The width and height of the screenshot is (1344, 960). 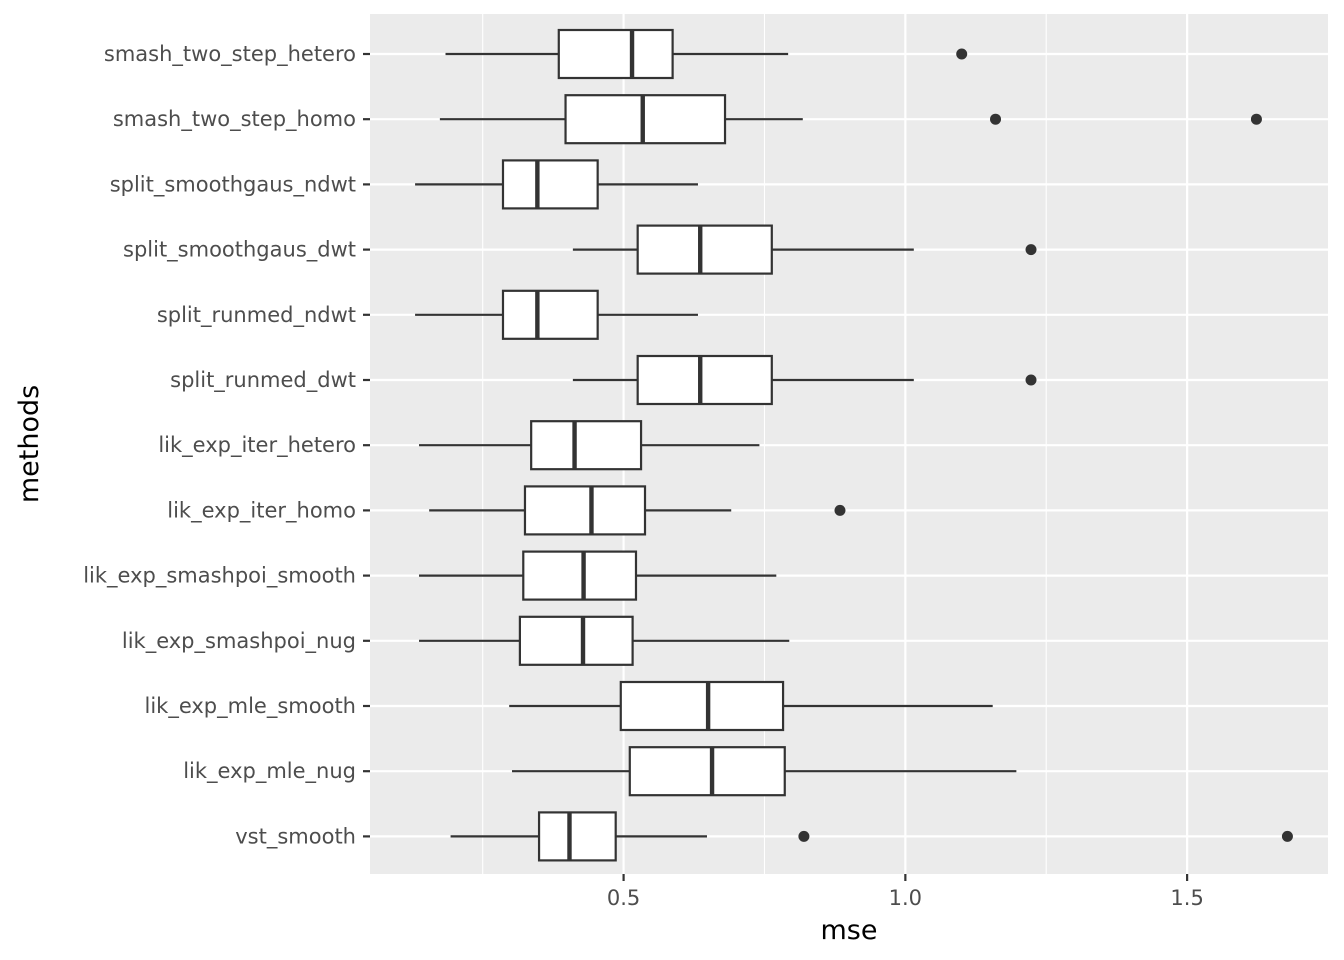 I want to click on box-group-lik_exp_smashpoi_smooth, so click(x=598, y=575).